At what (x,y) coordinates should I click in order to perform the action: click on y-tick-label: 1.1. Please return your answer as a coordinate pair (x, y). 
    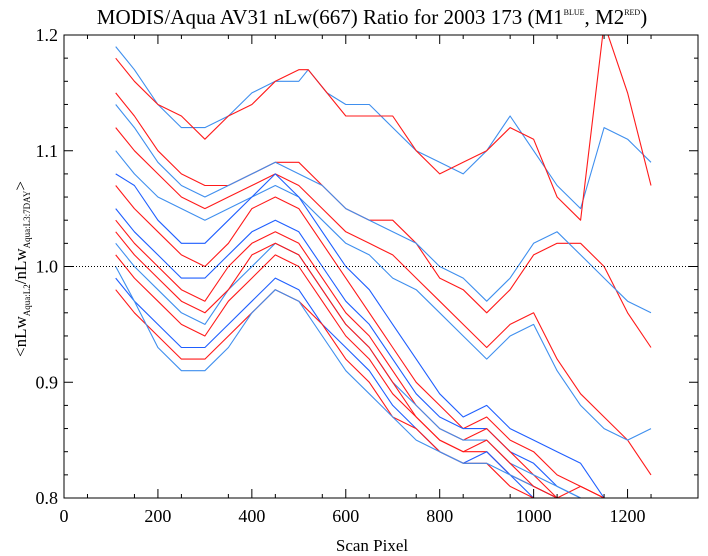
    Looking at the image, I should click on (47, 151).